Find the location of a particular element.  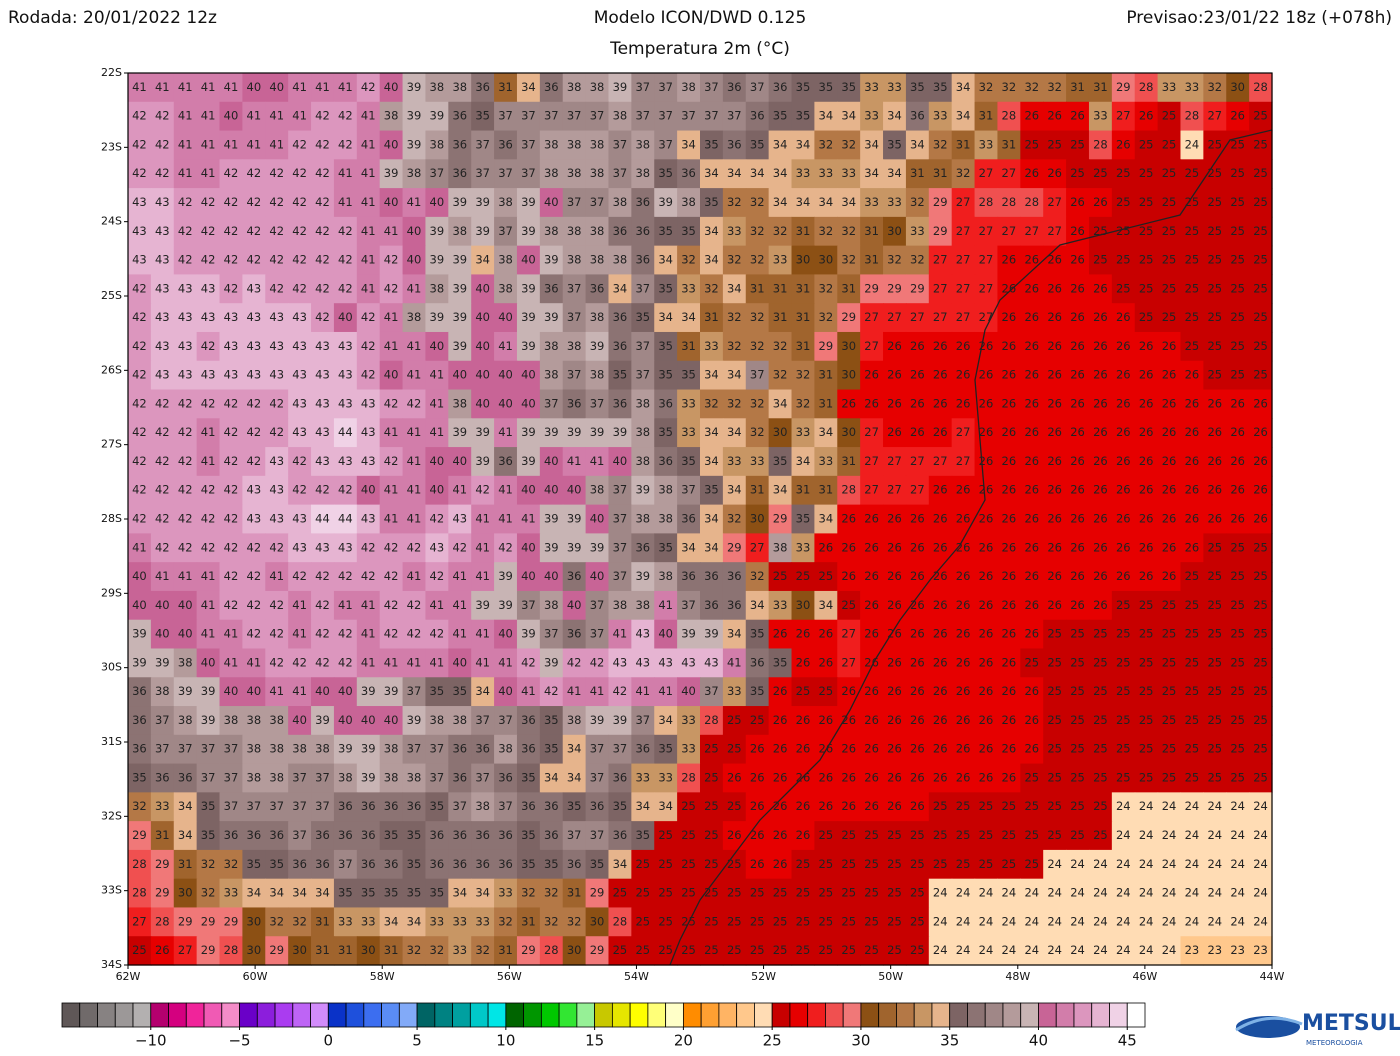

temp-value: 34 is located at coordinates (803, 144).